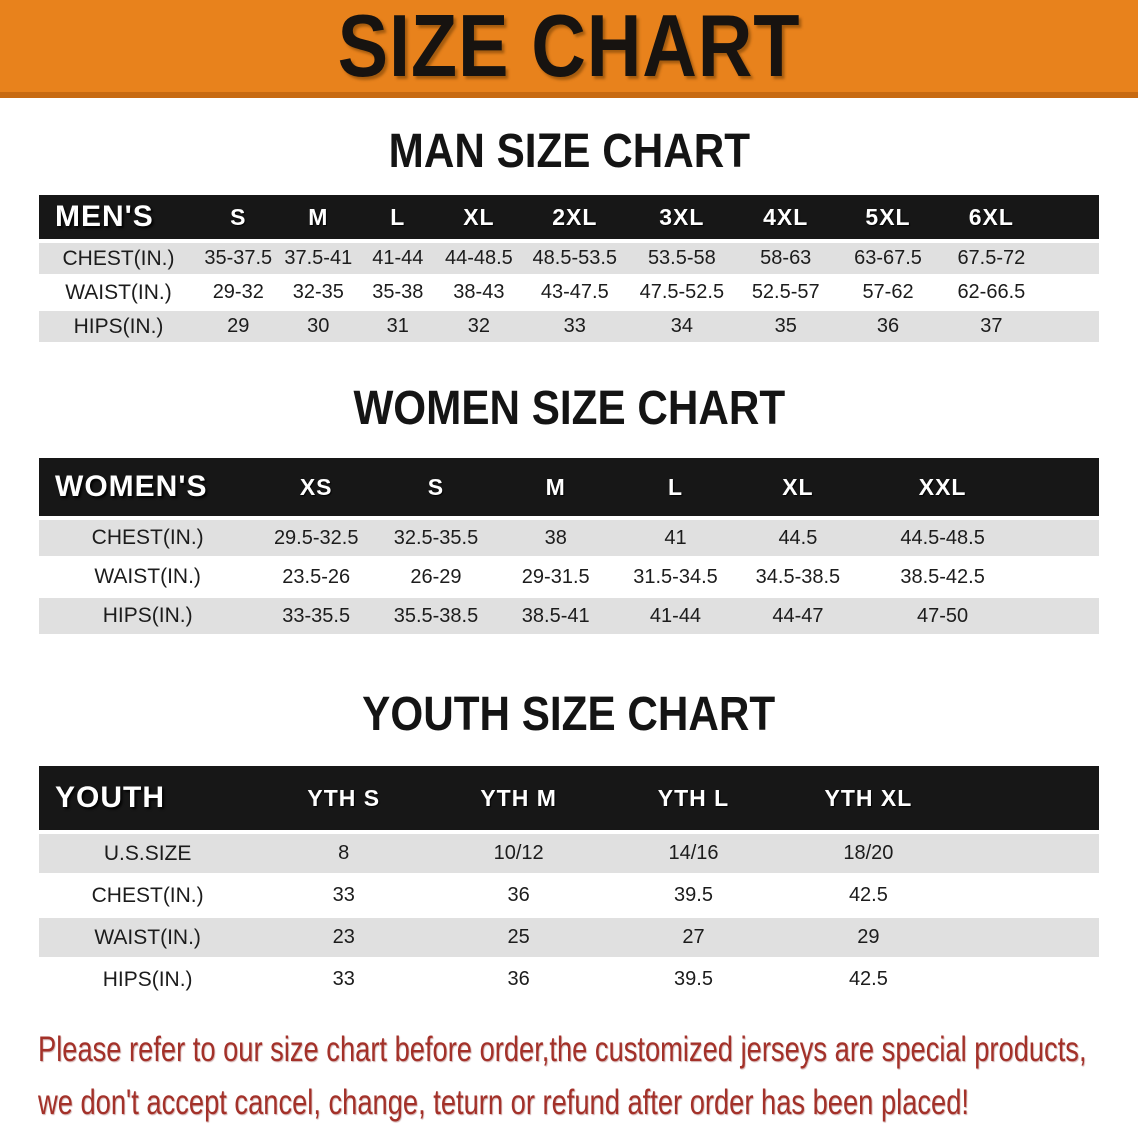  I want to click on value-cell: 44.5, so click(798, 539).